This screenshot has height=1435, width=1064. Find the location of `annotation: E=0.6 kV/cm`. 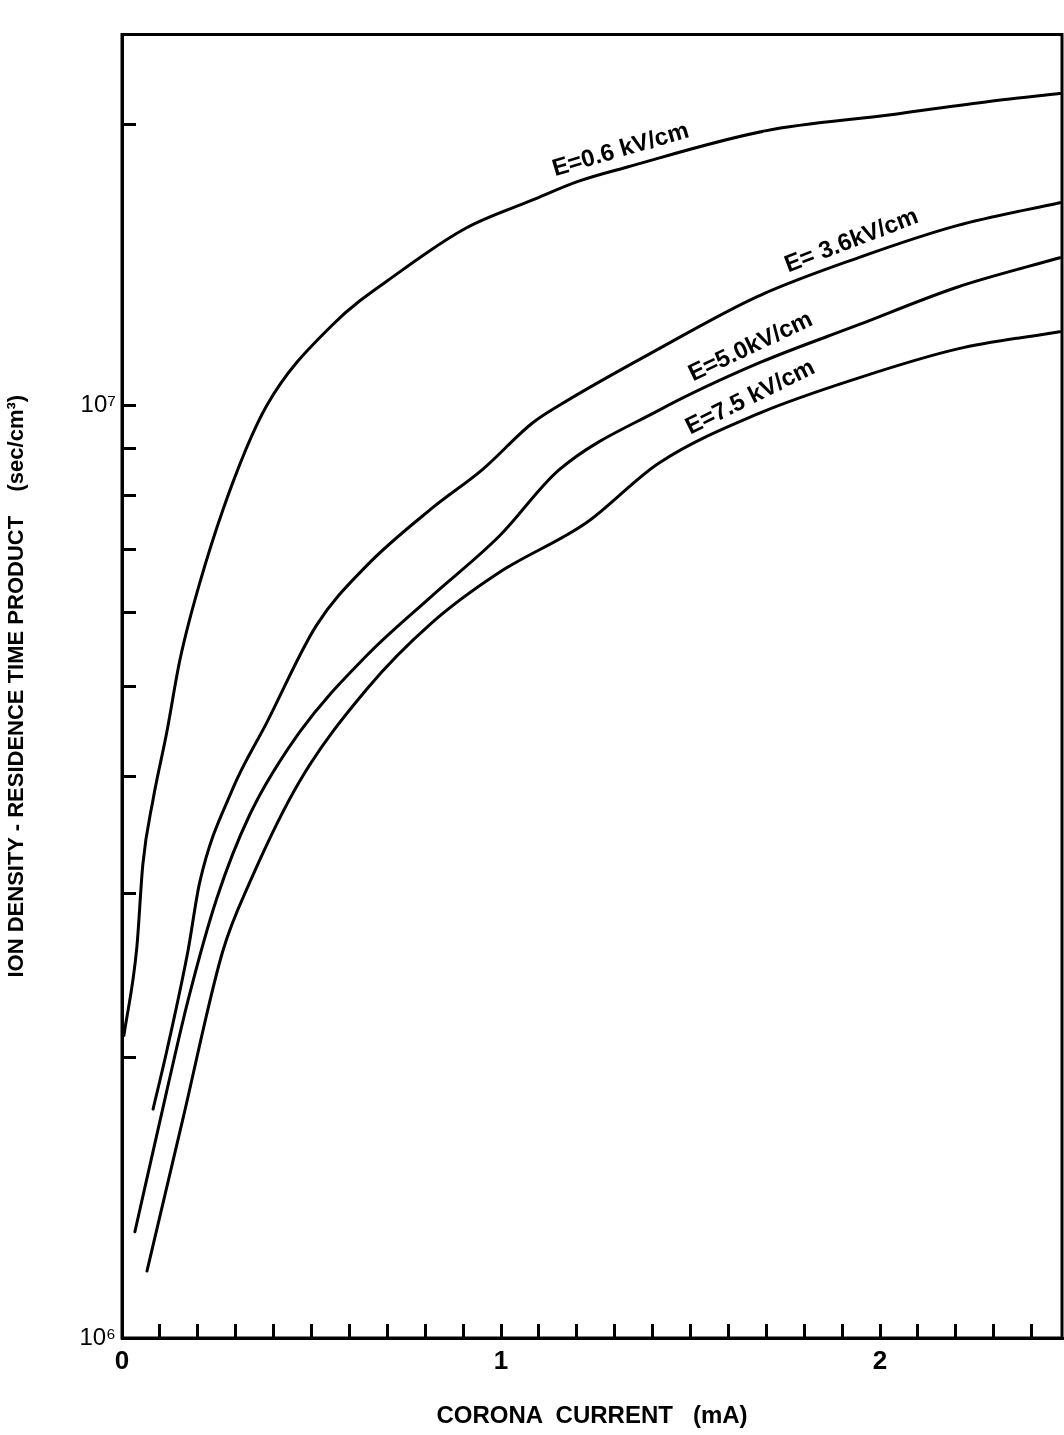

annotation: E=0.6 kV/cm is located at coordinates (620, 148).